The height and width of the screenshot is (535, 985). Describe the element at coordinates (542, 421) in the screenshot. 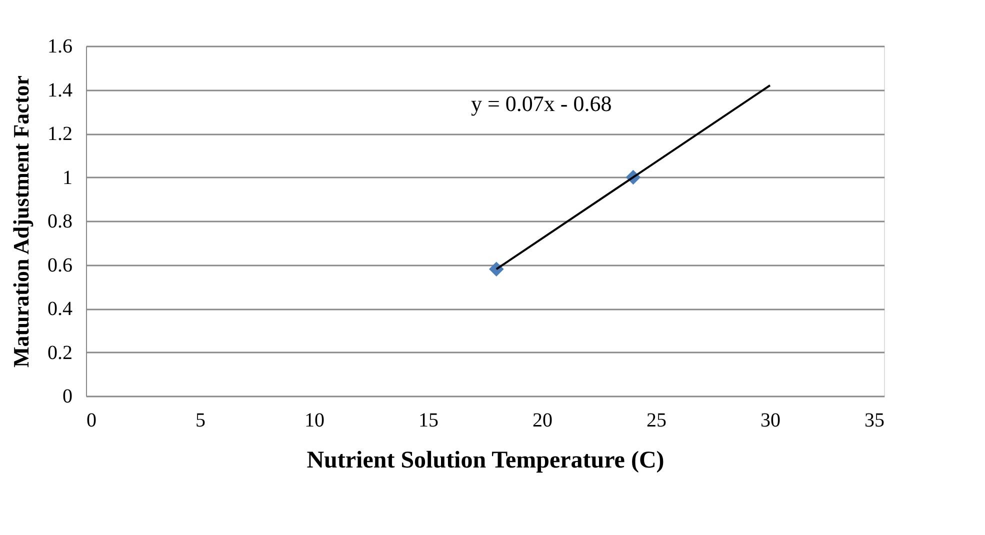

I see `x-tick-label: 20` at that location.